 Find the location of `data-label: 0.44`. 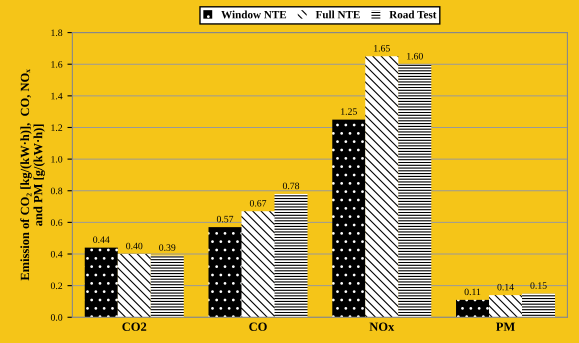

data-label: 0.44 is located at coordinates (101, 239).